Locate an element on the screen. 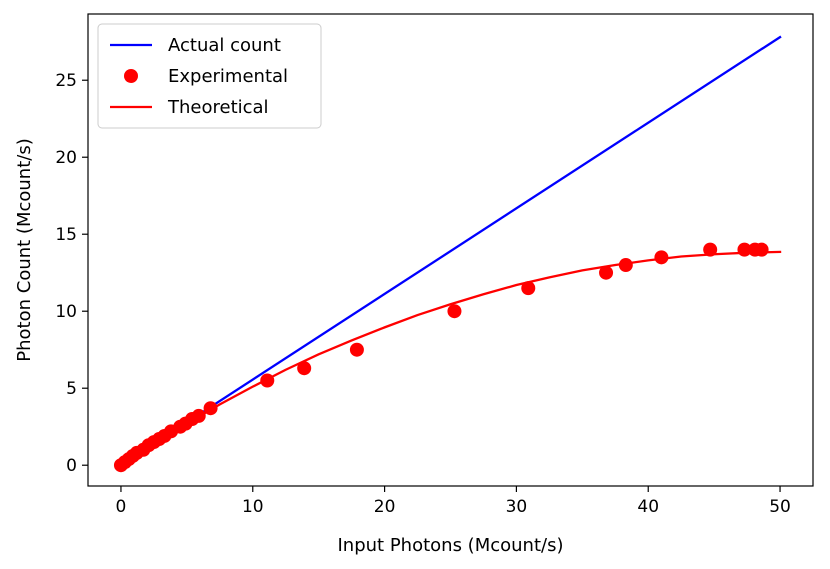 The image size is (830, 569). y-tick-label: 25 is located at coordinates (66, 81).